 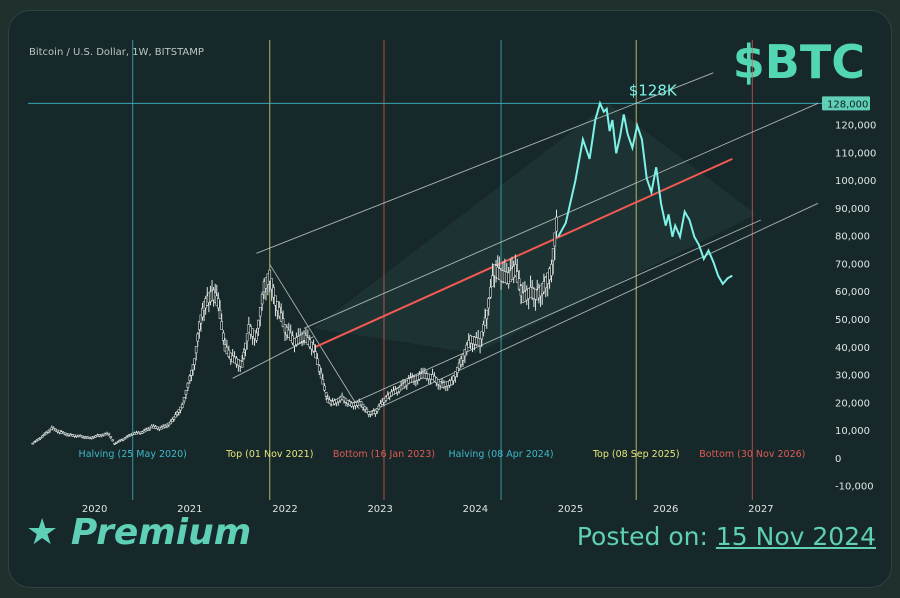 I want to click on price-marker-label: 128,000, so click(x=847, y=104).